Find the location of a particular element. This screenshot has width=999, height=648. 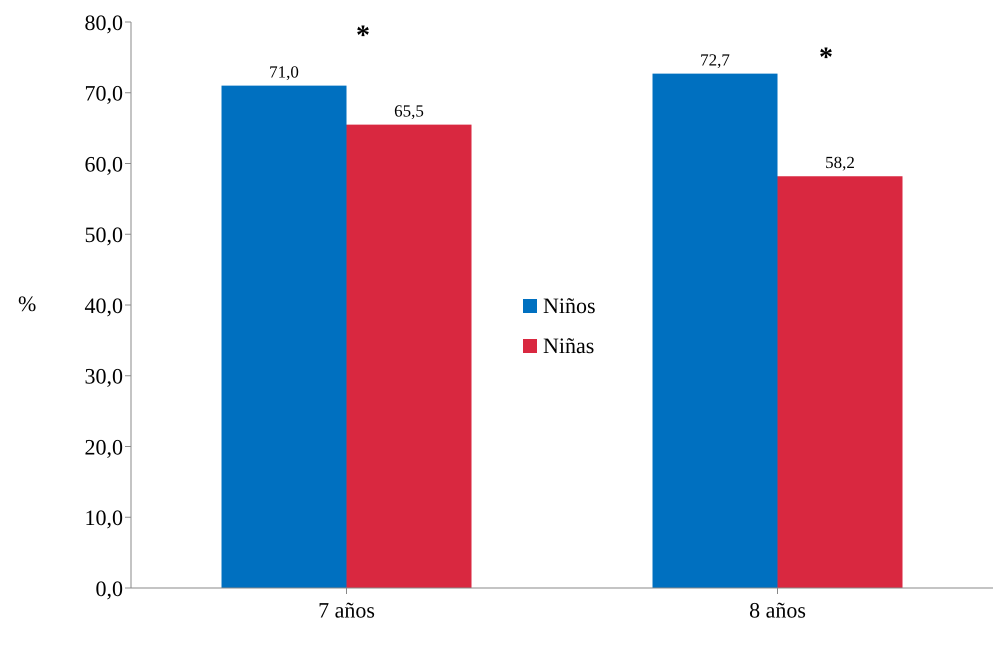

x-tick-label: 7 años is located at coordinates (346, 610).